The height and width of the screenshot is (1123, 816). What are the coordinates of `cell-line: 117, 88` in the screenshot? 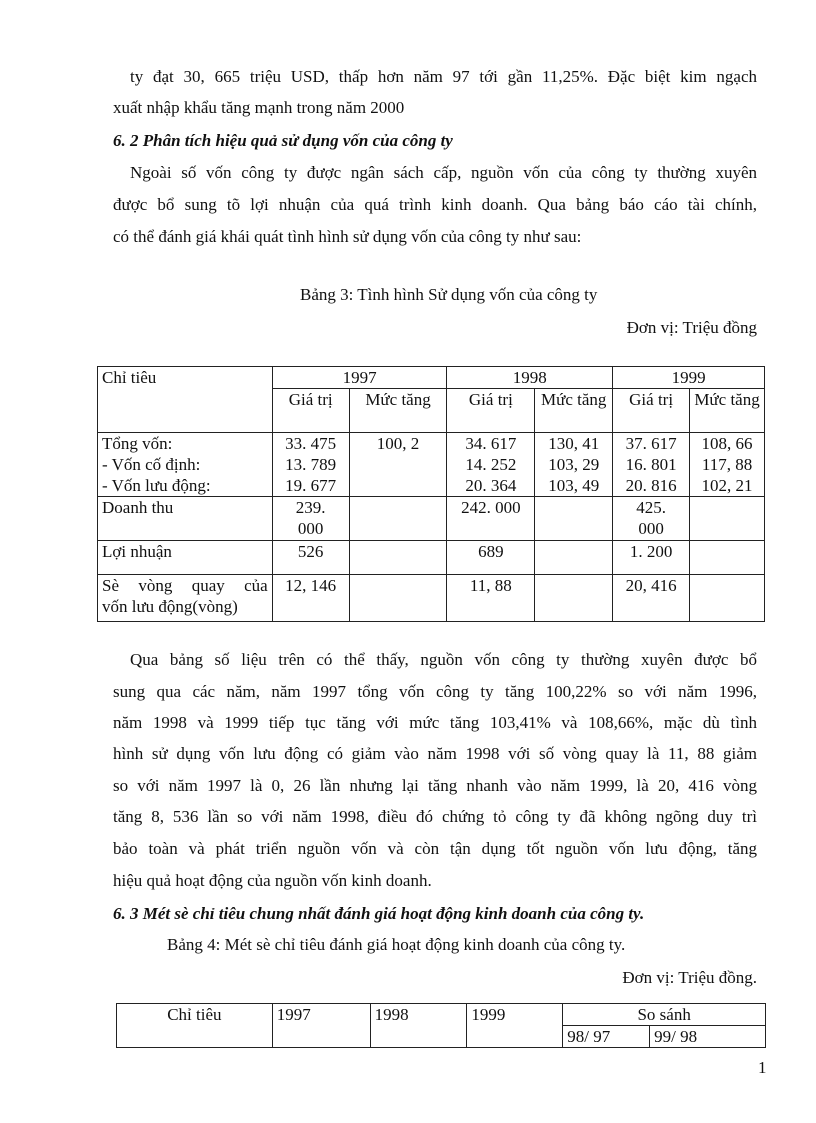 It's located at (727, 464).